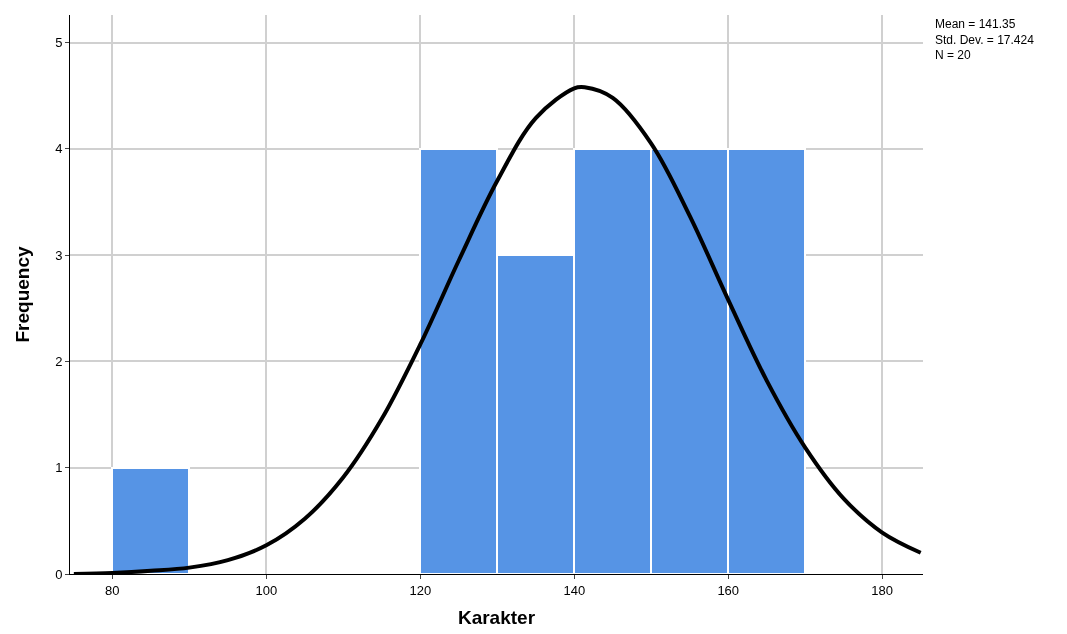  What do you see at coordinates (59, 574) in the screenshot?
I see `y-tick-label: 0` at bounding box center [59, 574].